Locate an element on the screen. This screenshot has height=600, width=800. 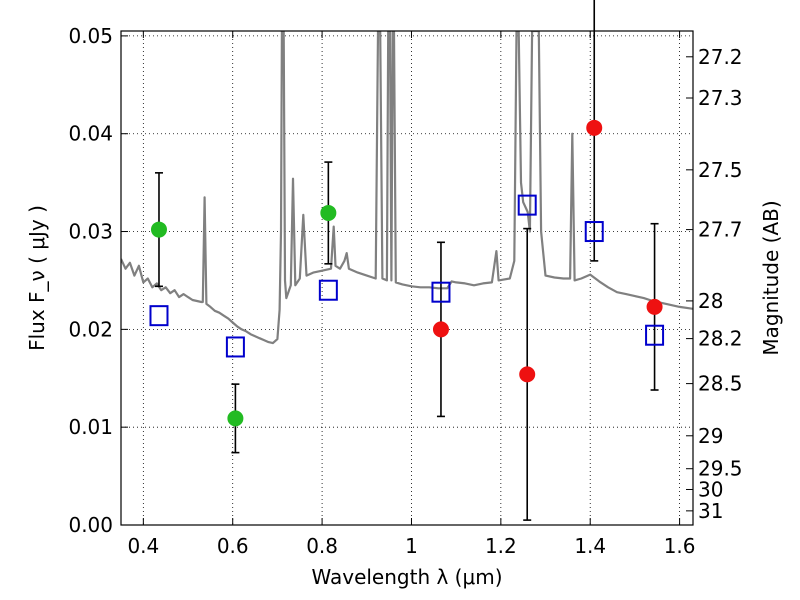
x-tick-label: 0.6 is located at coordinates (233, 546).